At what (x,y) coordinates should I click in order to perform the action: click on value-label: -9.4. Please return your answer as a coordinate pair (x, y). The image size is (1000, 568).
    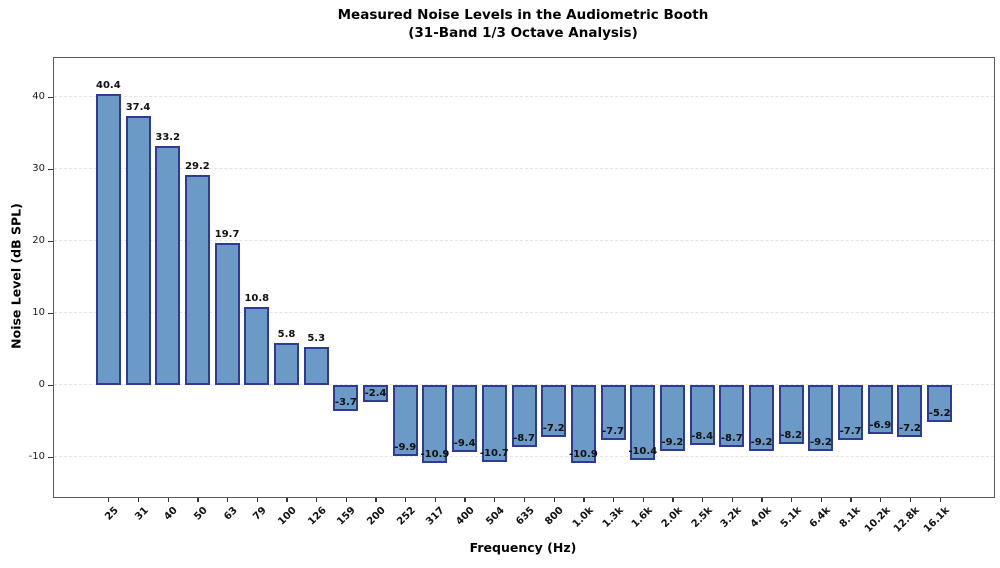
    Looking at the image, I should click on (464, 444).